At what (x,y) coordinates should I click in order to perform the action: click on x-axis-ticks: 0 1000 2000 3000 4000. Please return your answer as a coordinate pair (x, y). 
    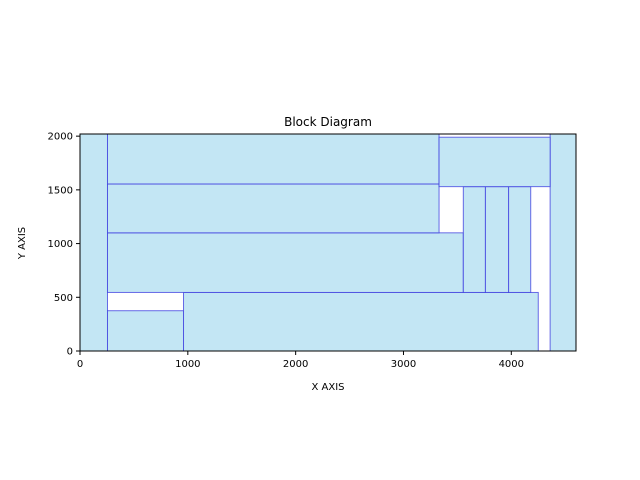
    Looking at the image, I should click on (300, 360).